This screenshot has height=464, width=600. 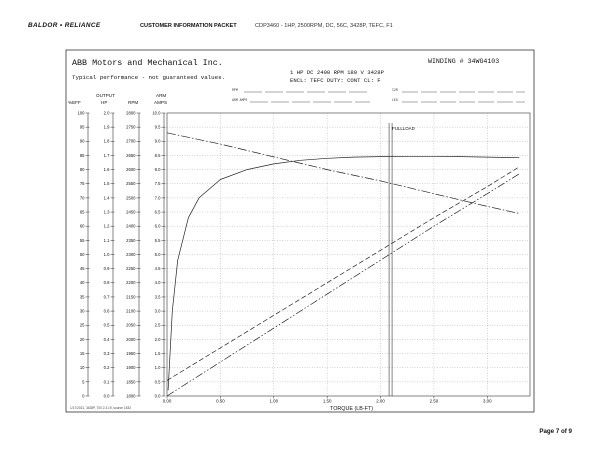 What do you see at coordinates (343, 173) in the screenshot?
I see `curve-rpm` at bounding box center [343, 173].